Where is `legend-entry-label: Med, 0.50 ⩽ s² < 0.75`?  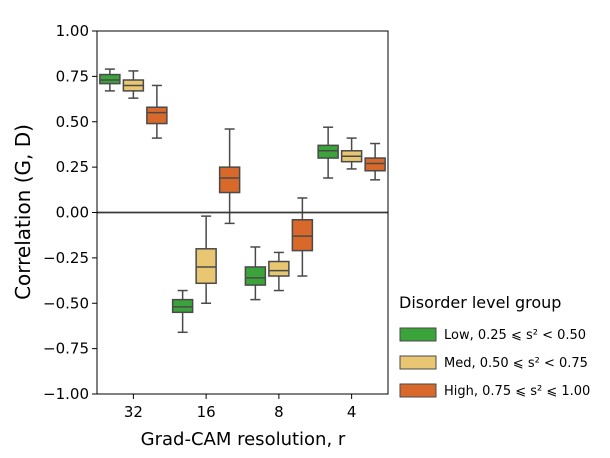 legend-entry-label: Med, 0.50 ⩽ s² < 0.75 is located at coordinates (516, 363).